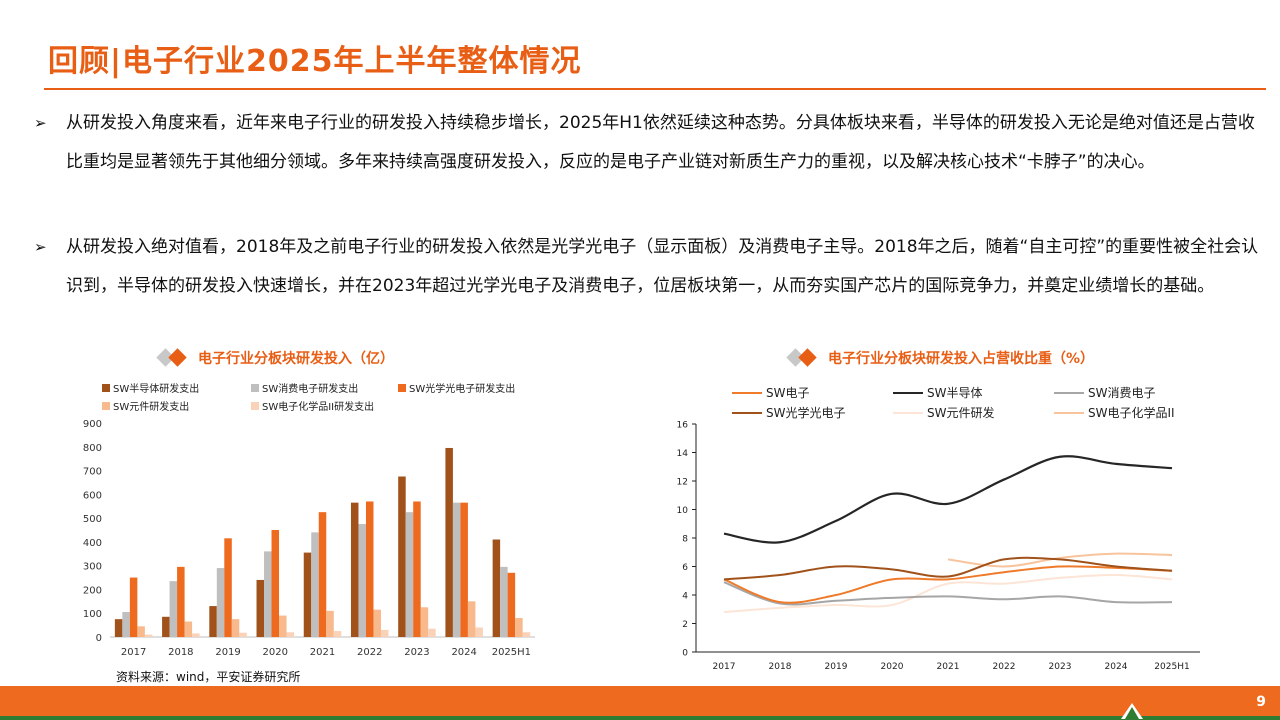  What do you see at coordinates (1261, 702) in the screenshot?
I see `page-number: 9` at bounding box center [1261, 702].